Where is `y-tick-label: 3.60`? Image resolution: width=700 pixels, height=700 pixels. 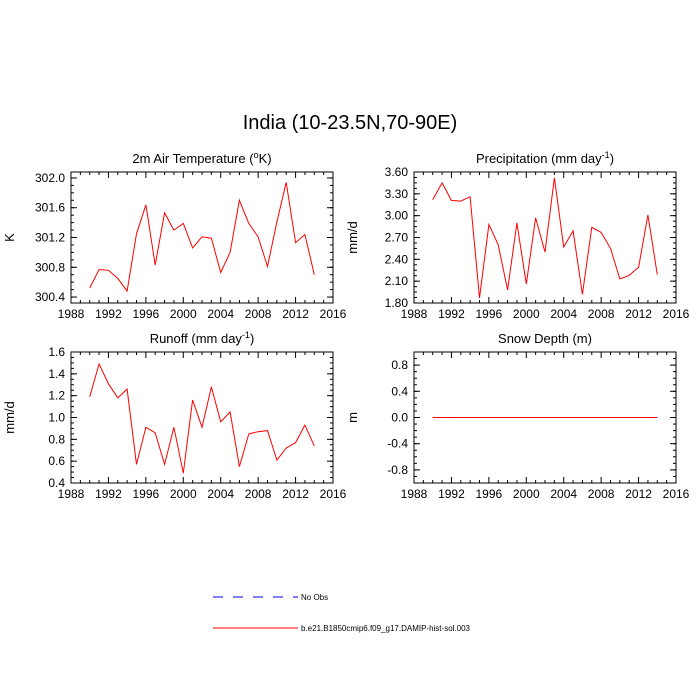 y-tick-label: 3.60 is located at coordinates (397, 172).